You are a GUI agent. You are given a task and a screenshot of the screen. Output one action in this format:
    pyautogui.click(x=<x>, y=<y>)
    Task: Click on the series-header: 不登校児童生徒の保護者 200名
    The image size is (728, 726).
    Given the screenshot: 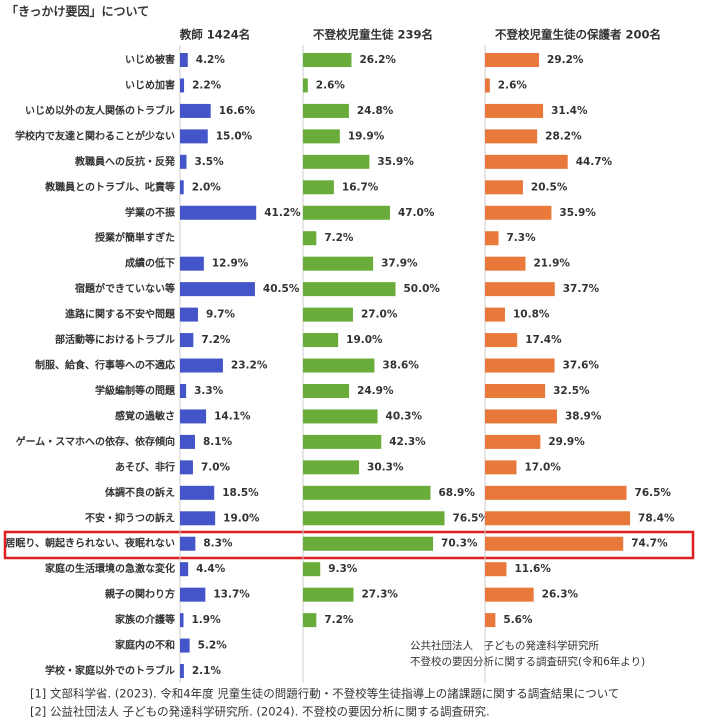 What is the action you would take?
    pyautogui.click(x=578, y=35)
    